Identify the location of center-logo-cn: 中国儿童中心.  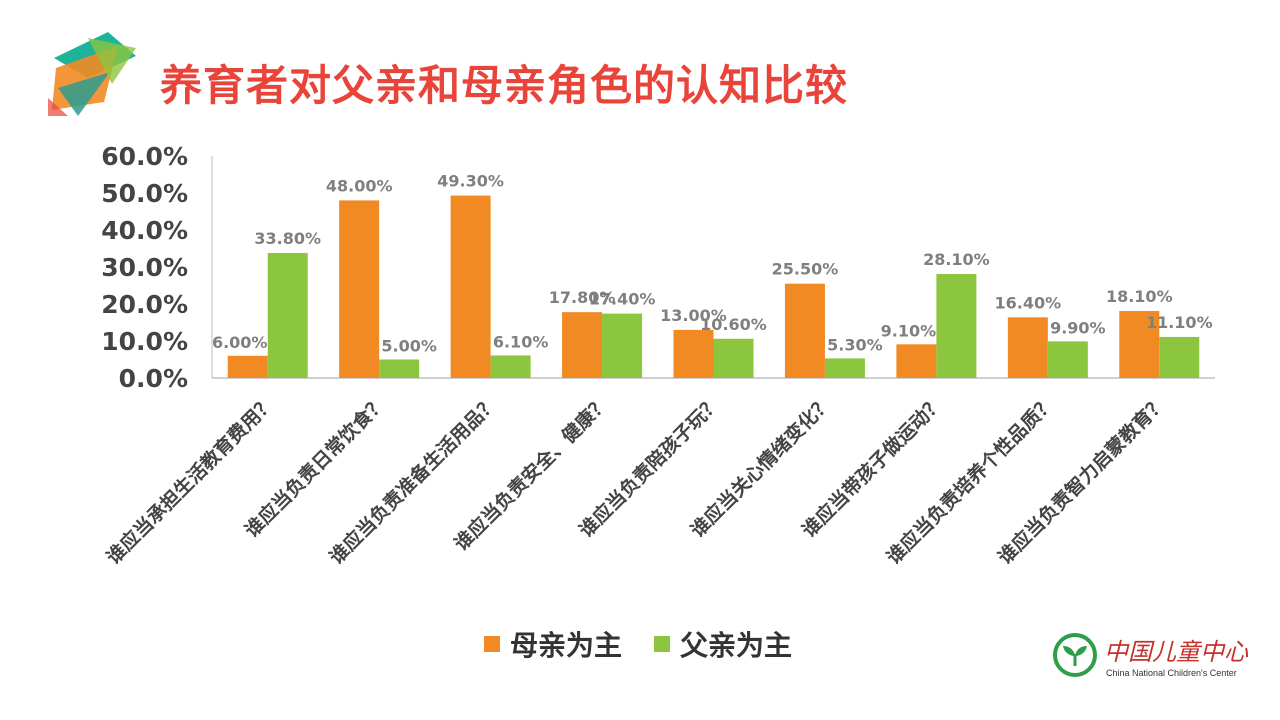
(1176, 652).